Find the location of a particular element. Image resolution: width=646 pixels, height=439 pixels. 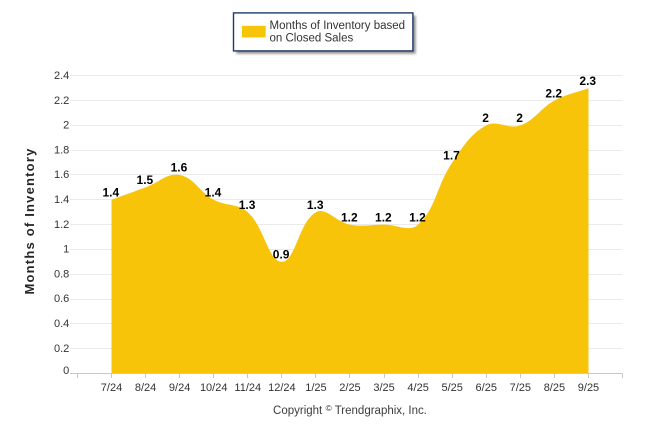

svg-text: on Closed Sales is located at coordinates (312, 38).